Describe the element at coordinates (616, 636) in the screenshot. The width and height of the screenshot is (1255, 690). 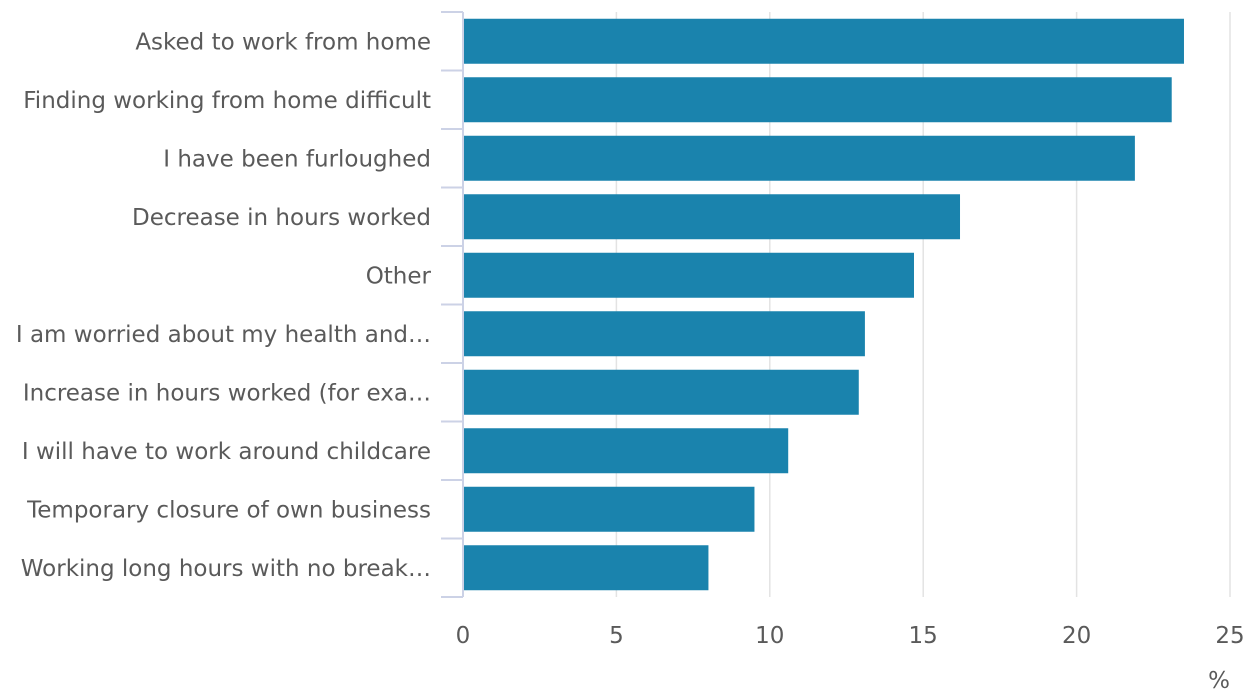
I see `x-tick-label: 5` at that location.